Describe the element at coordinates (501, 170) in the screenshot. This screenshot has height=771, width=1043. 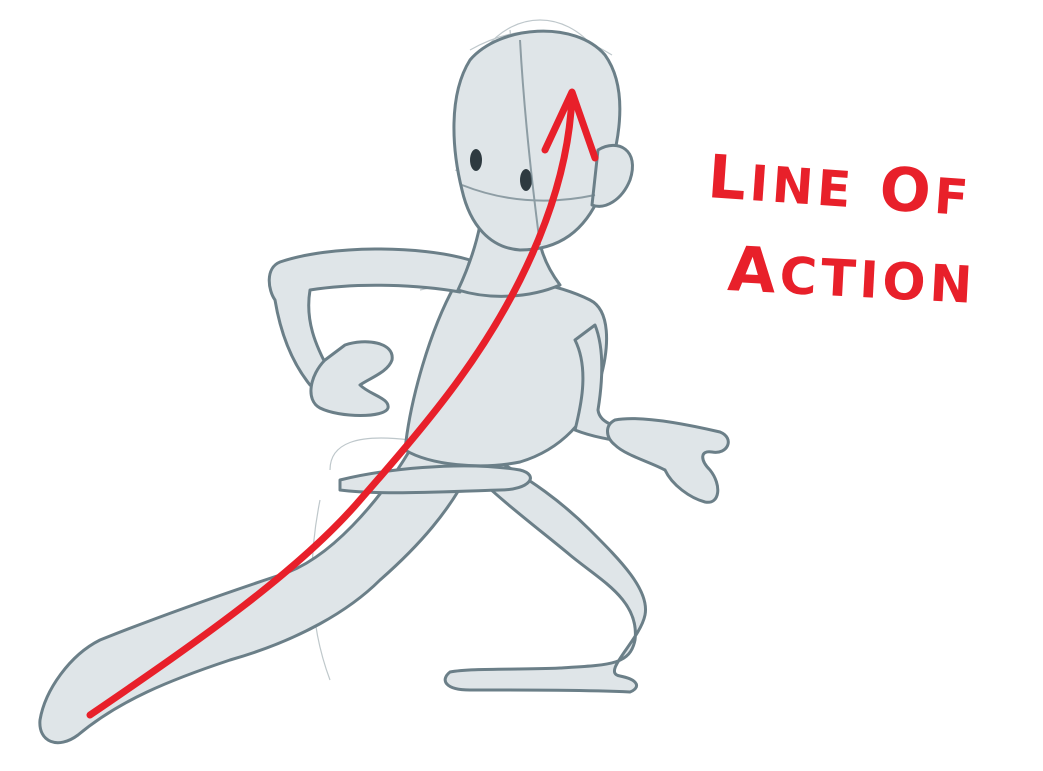
I see `eyes` at that location.